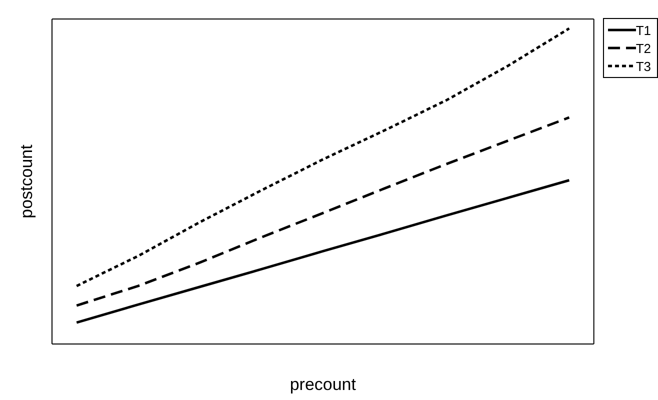 This screenshot has height=400, width=658. What do you see at coordinates (323, 384) in the screenshot?
I see `x-axis-title: precount` at bounding box center [323, 384].